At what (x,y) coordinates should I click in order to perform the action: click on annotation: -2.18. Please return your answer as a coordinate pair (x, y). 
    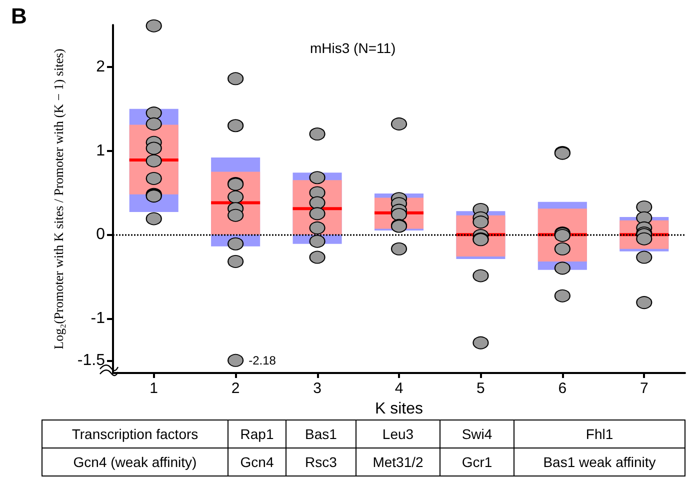
    Looking at the image, I should click on (262, 360).